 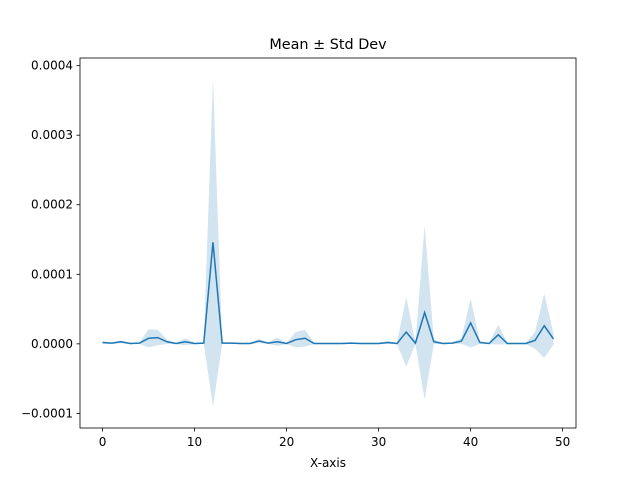 I want to click on x-axis-label: X-axis, so click(x=328, y=463).